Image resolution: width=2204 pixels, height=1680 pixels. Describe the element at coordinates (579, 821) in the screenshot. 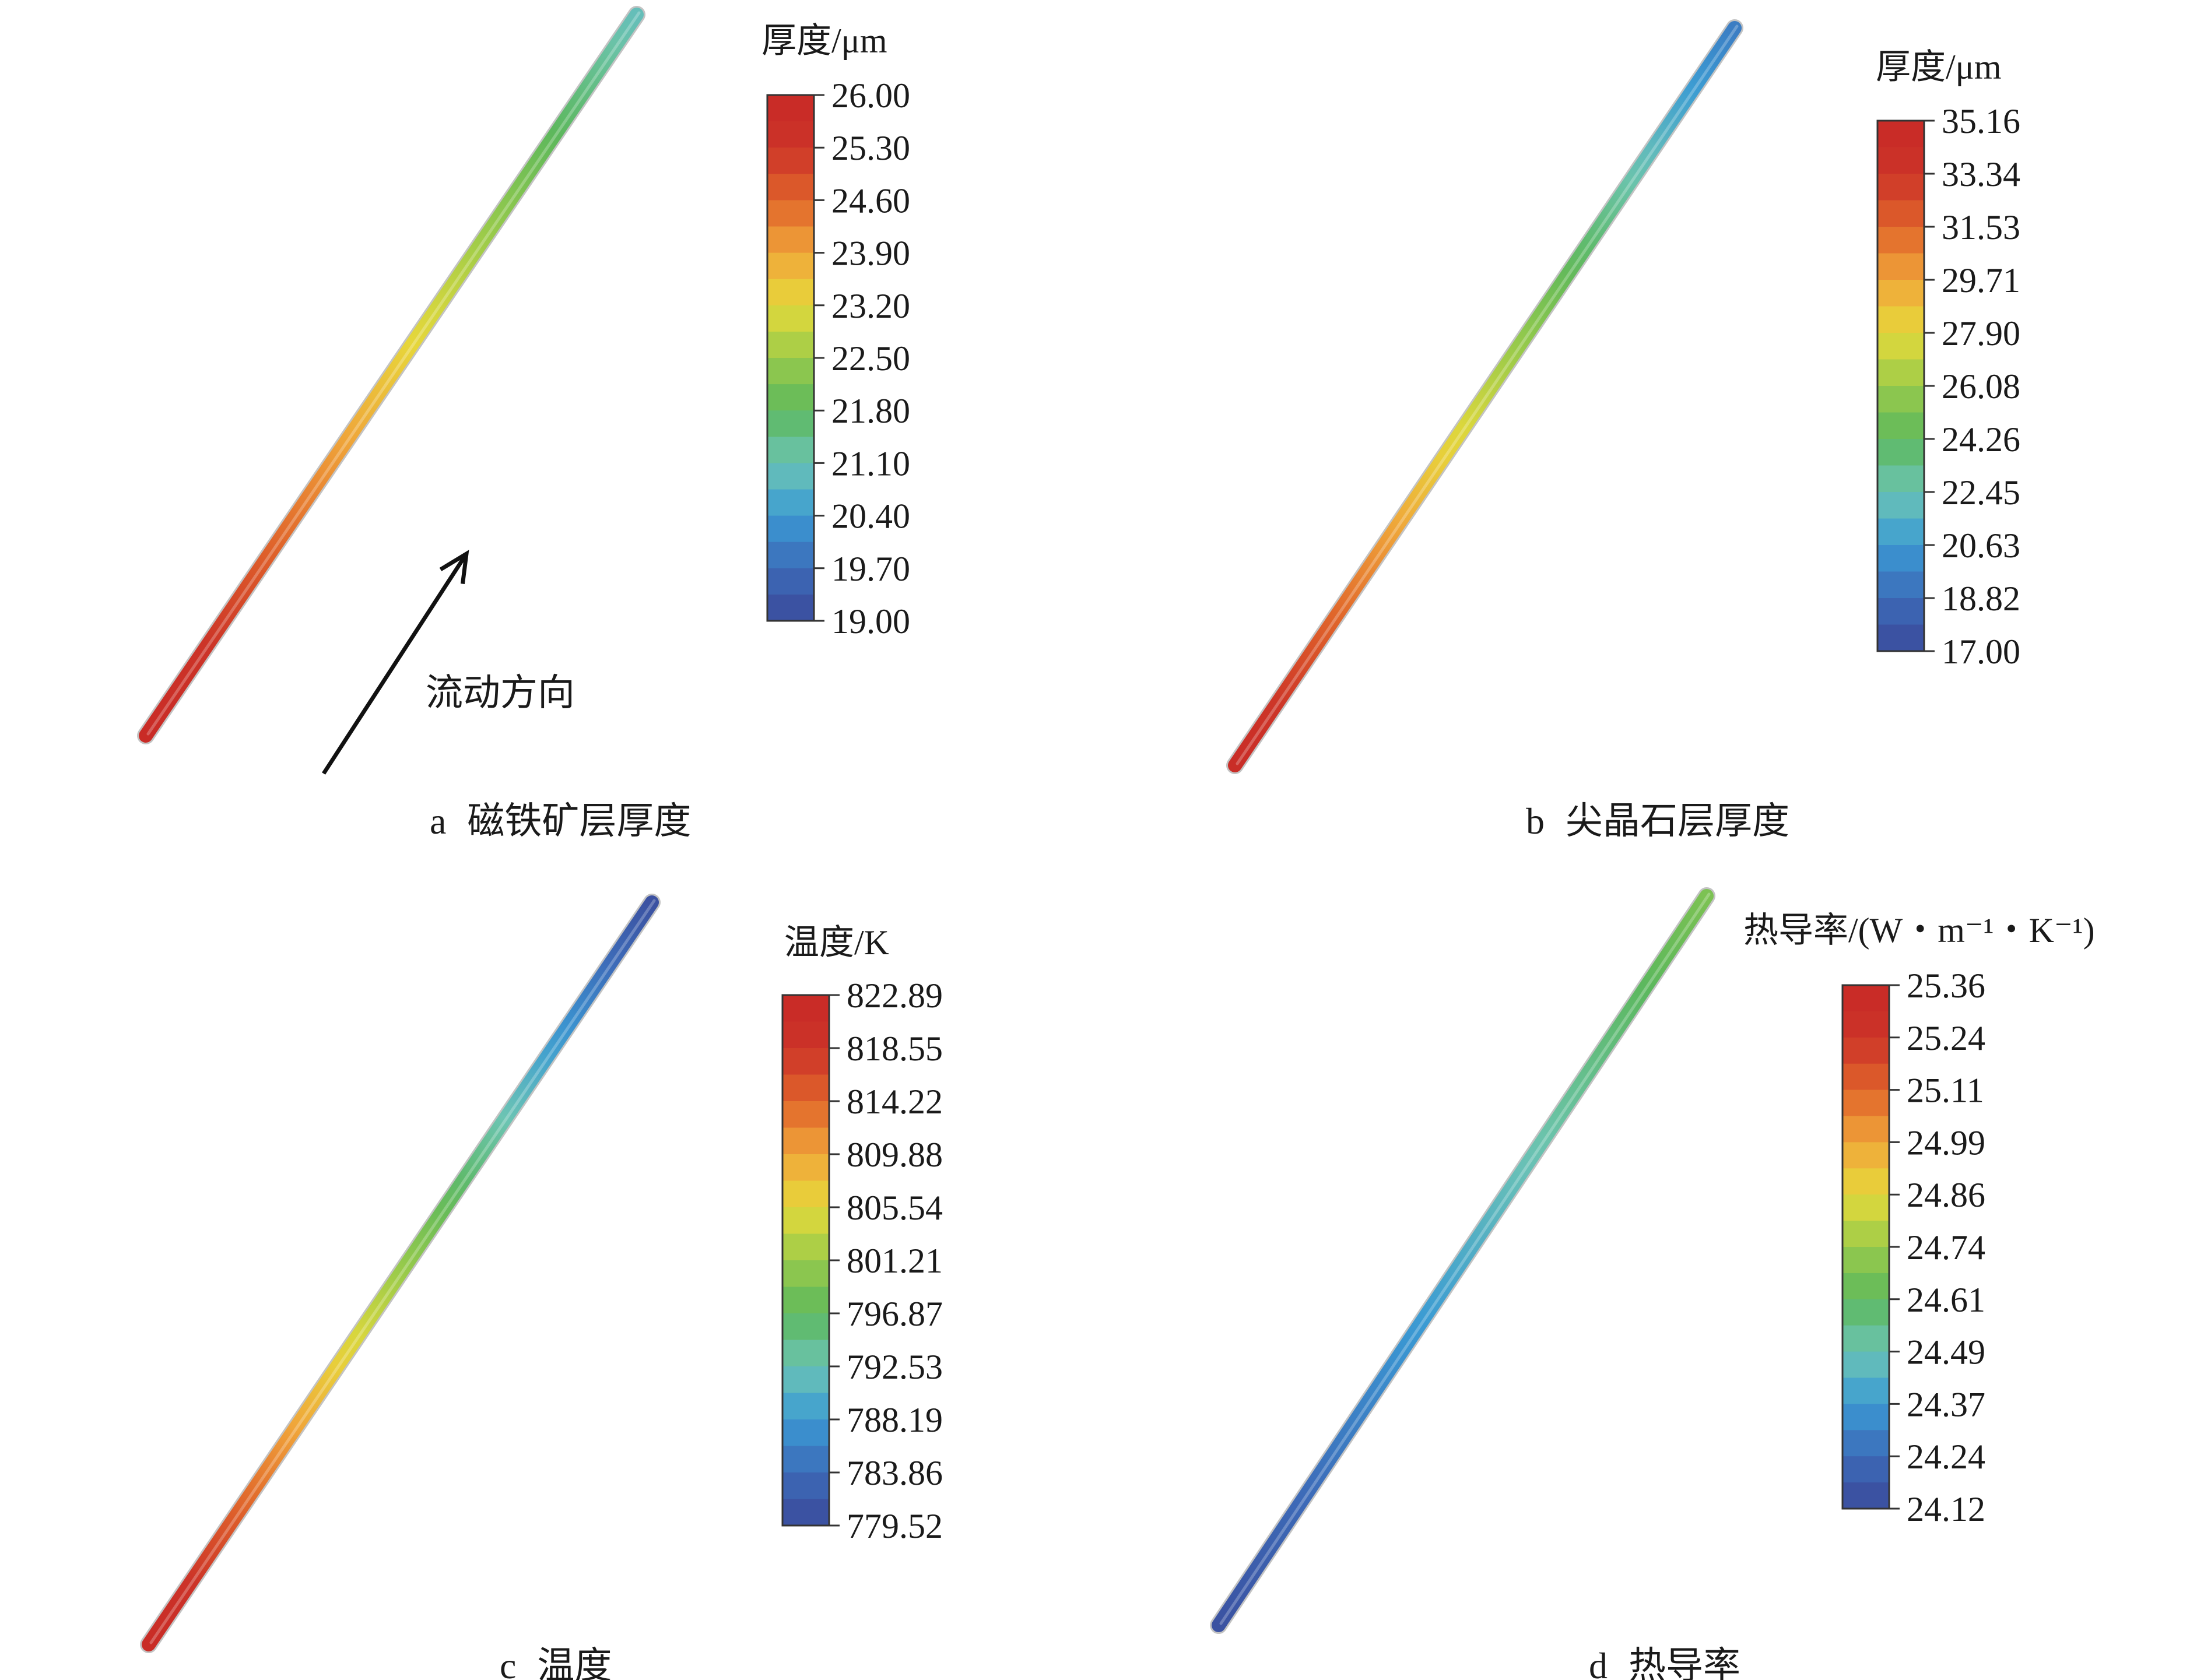

I see `caption-text: 磁铁矿层厚度` at that location.